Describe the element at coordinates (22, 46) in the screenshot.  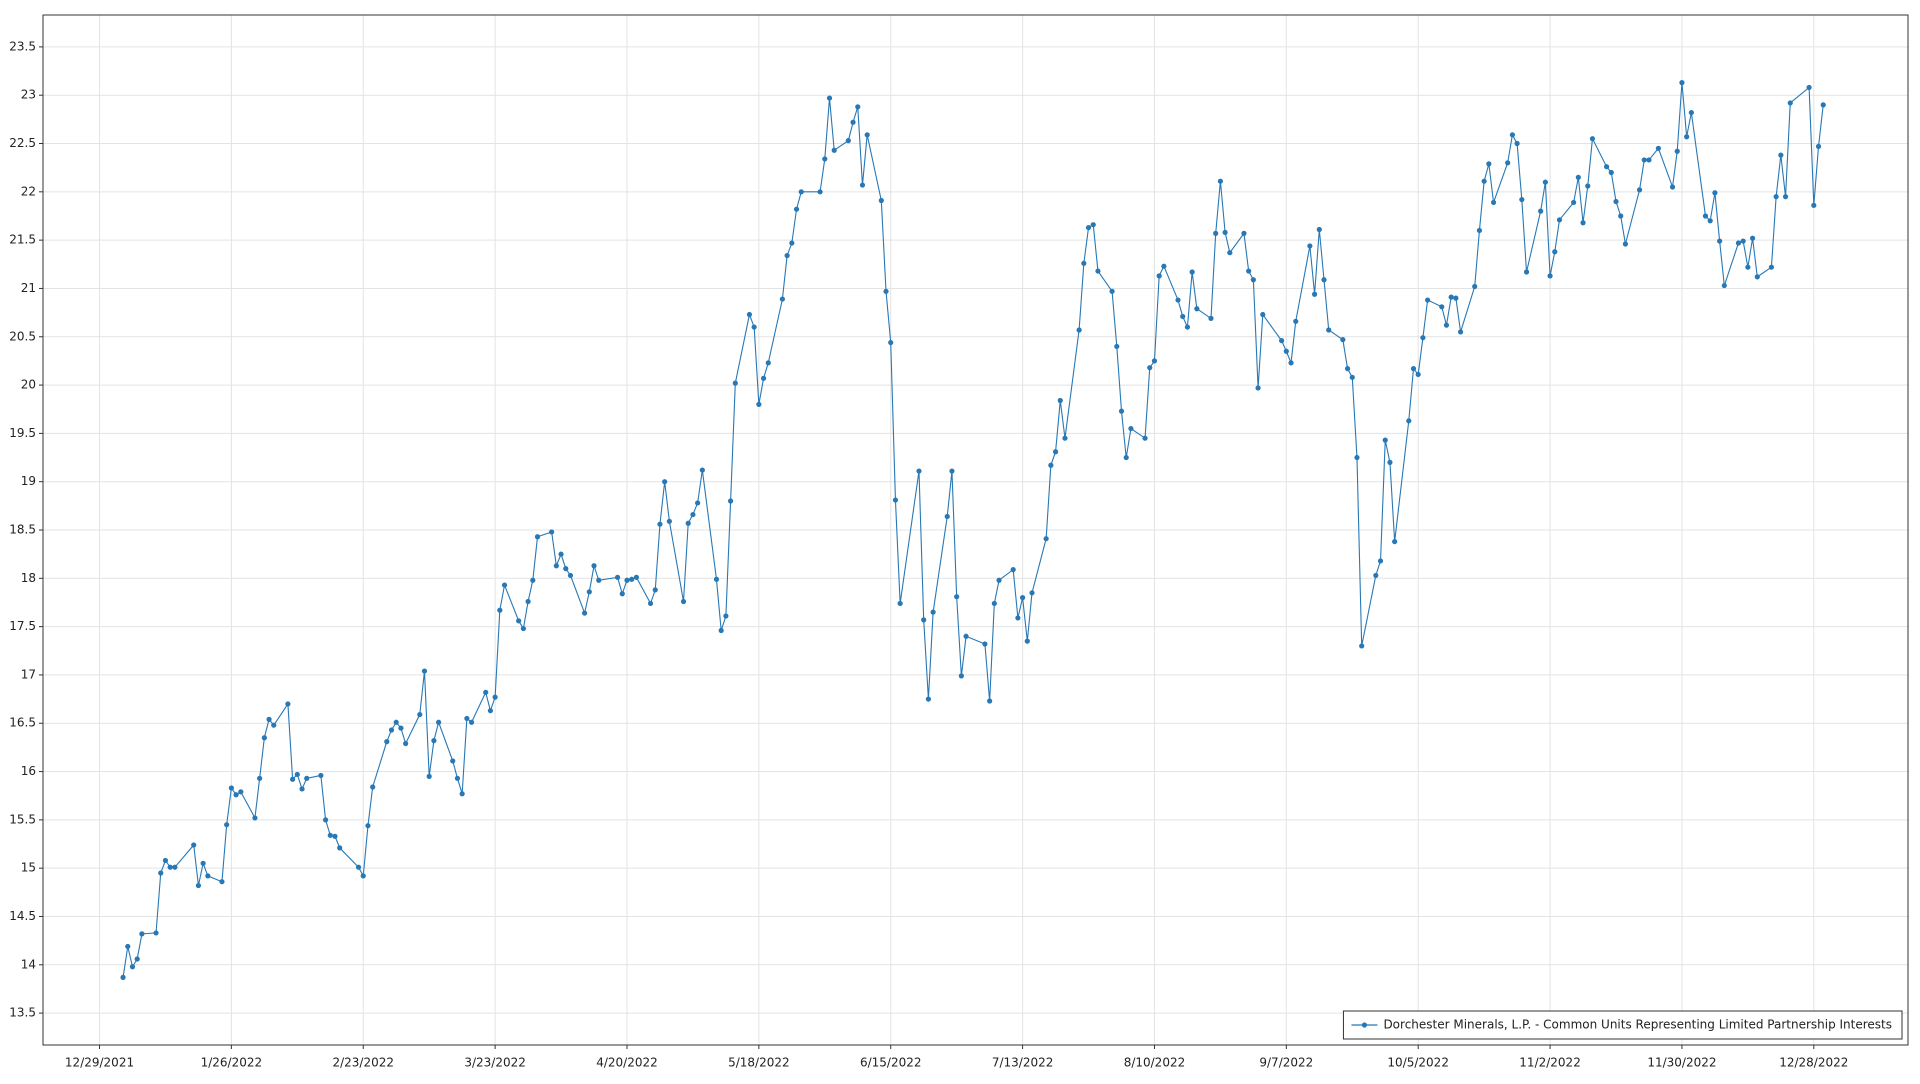
I see `y-tick-label: 23.5` at that location.